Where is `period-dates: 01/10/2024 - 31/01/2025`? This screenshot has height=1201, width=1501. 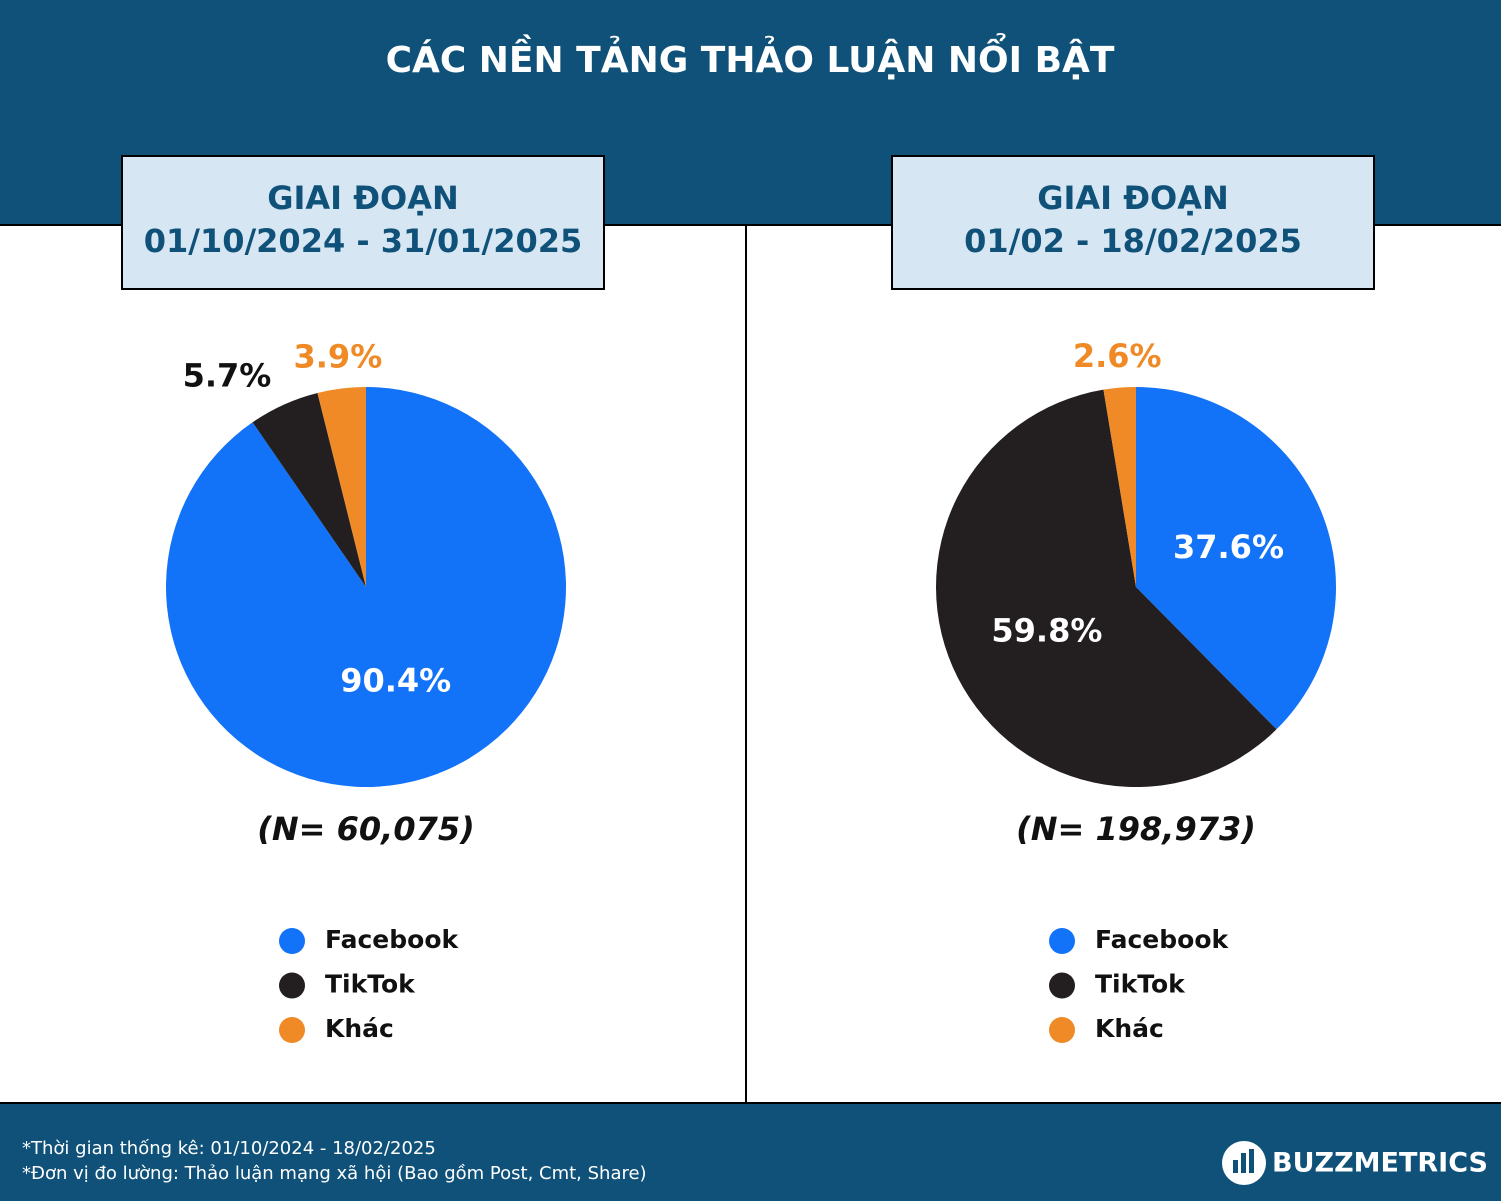
period-dates: 01/10/2024 - 31/01/2025 is located at coordinates (363, 241).